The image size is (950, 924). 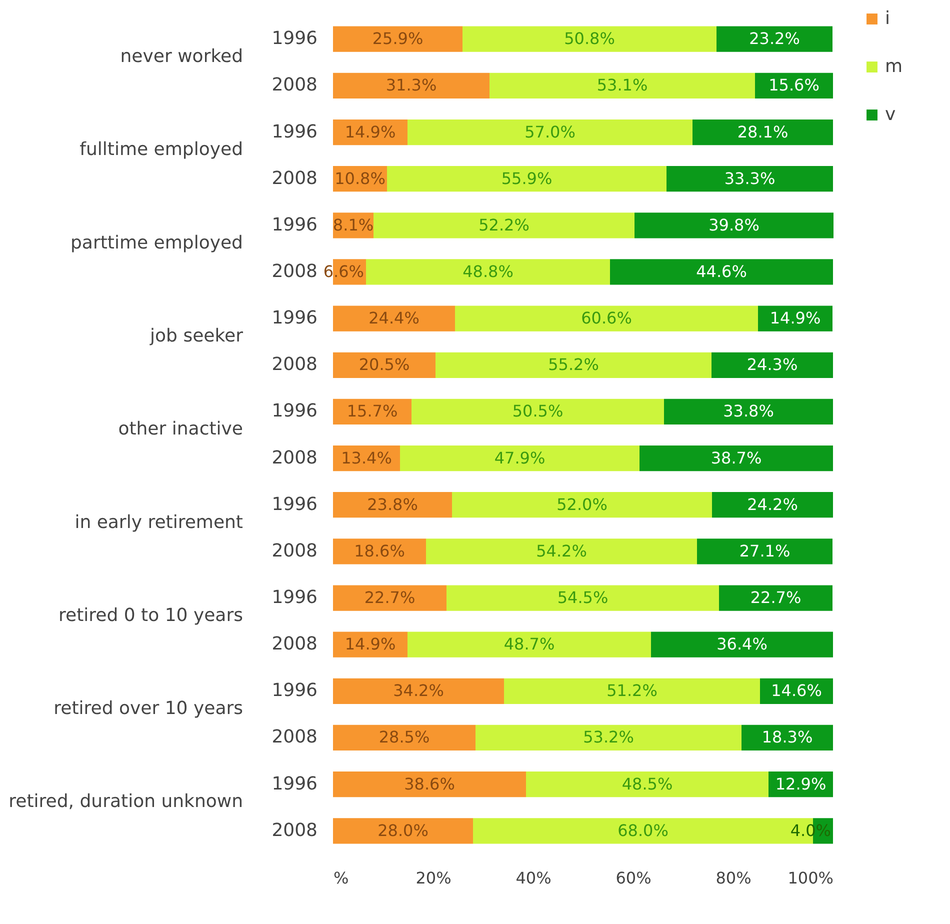 What do you see at coordinates (800, 784) in the screenshot?
I see `data-label: 12.9%` at bounding box center [800, 784].